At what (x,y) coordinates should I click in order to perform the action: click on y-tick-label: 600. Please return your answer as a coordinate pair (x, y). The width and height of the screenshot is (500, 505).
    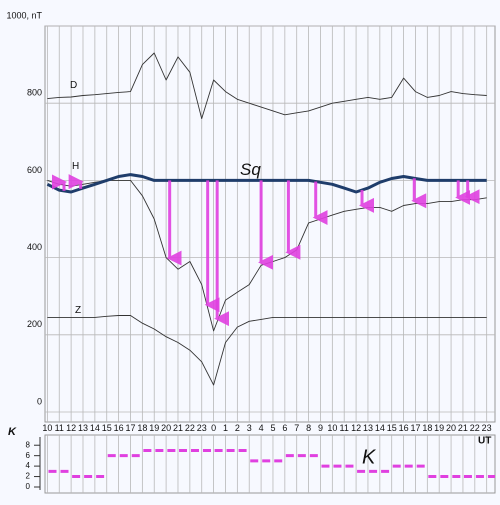
    Looking at the image, I should click on (34, 170).